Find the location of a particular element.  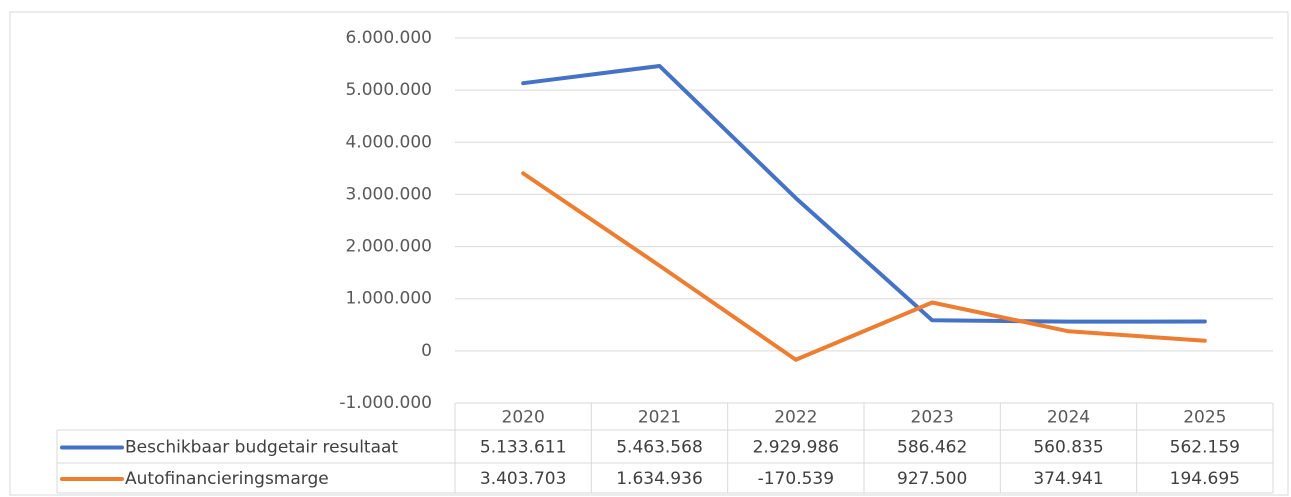

legend-label: Beschikbaar budgetair resultaat is located at coordinates (261, 448).